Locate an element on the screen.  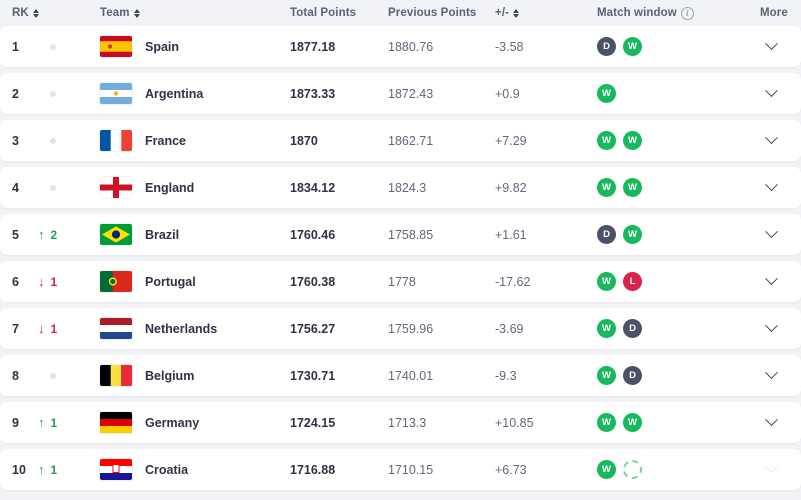
column-header-rank-label: RK is located at coordinates (20, 13).